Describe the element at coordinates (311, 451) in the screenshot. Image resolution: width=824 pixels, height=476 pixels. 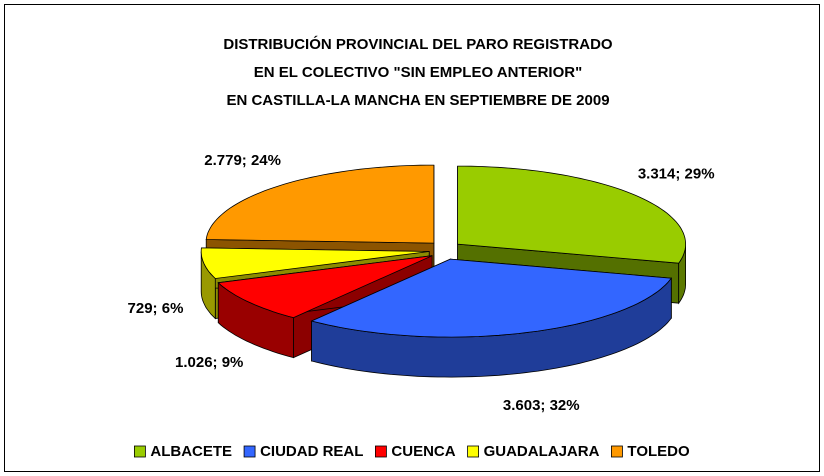
I see `legend-label: CIUDAD REAL` at that location.